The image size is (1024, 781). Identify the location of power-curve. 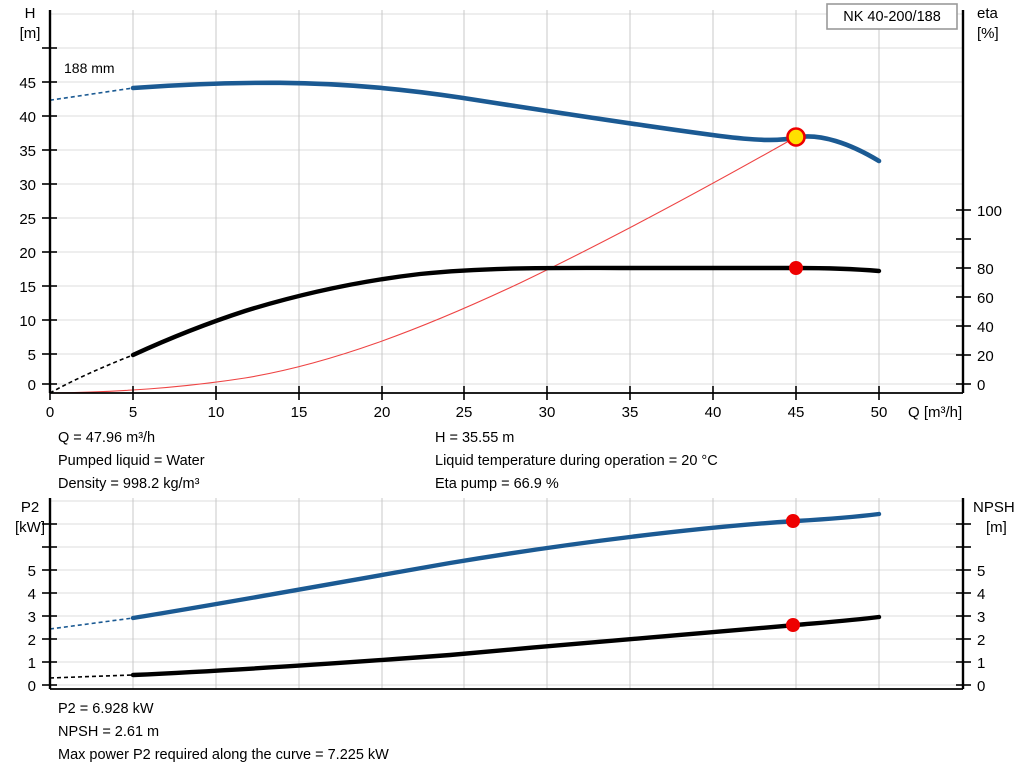
(506, 566).